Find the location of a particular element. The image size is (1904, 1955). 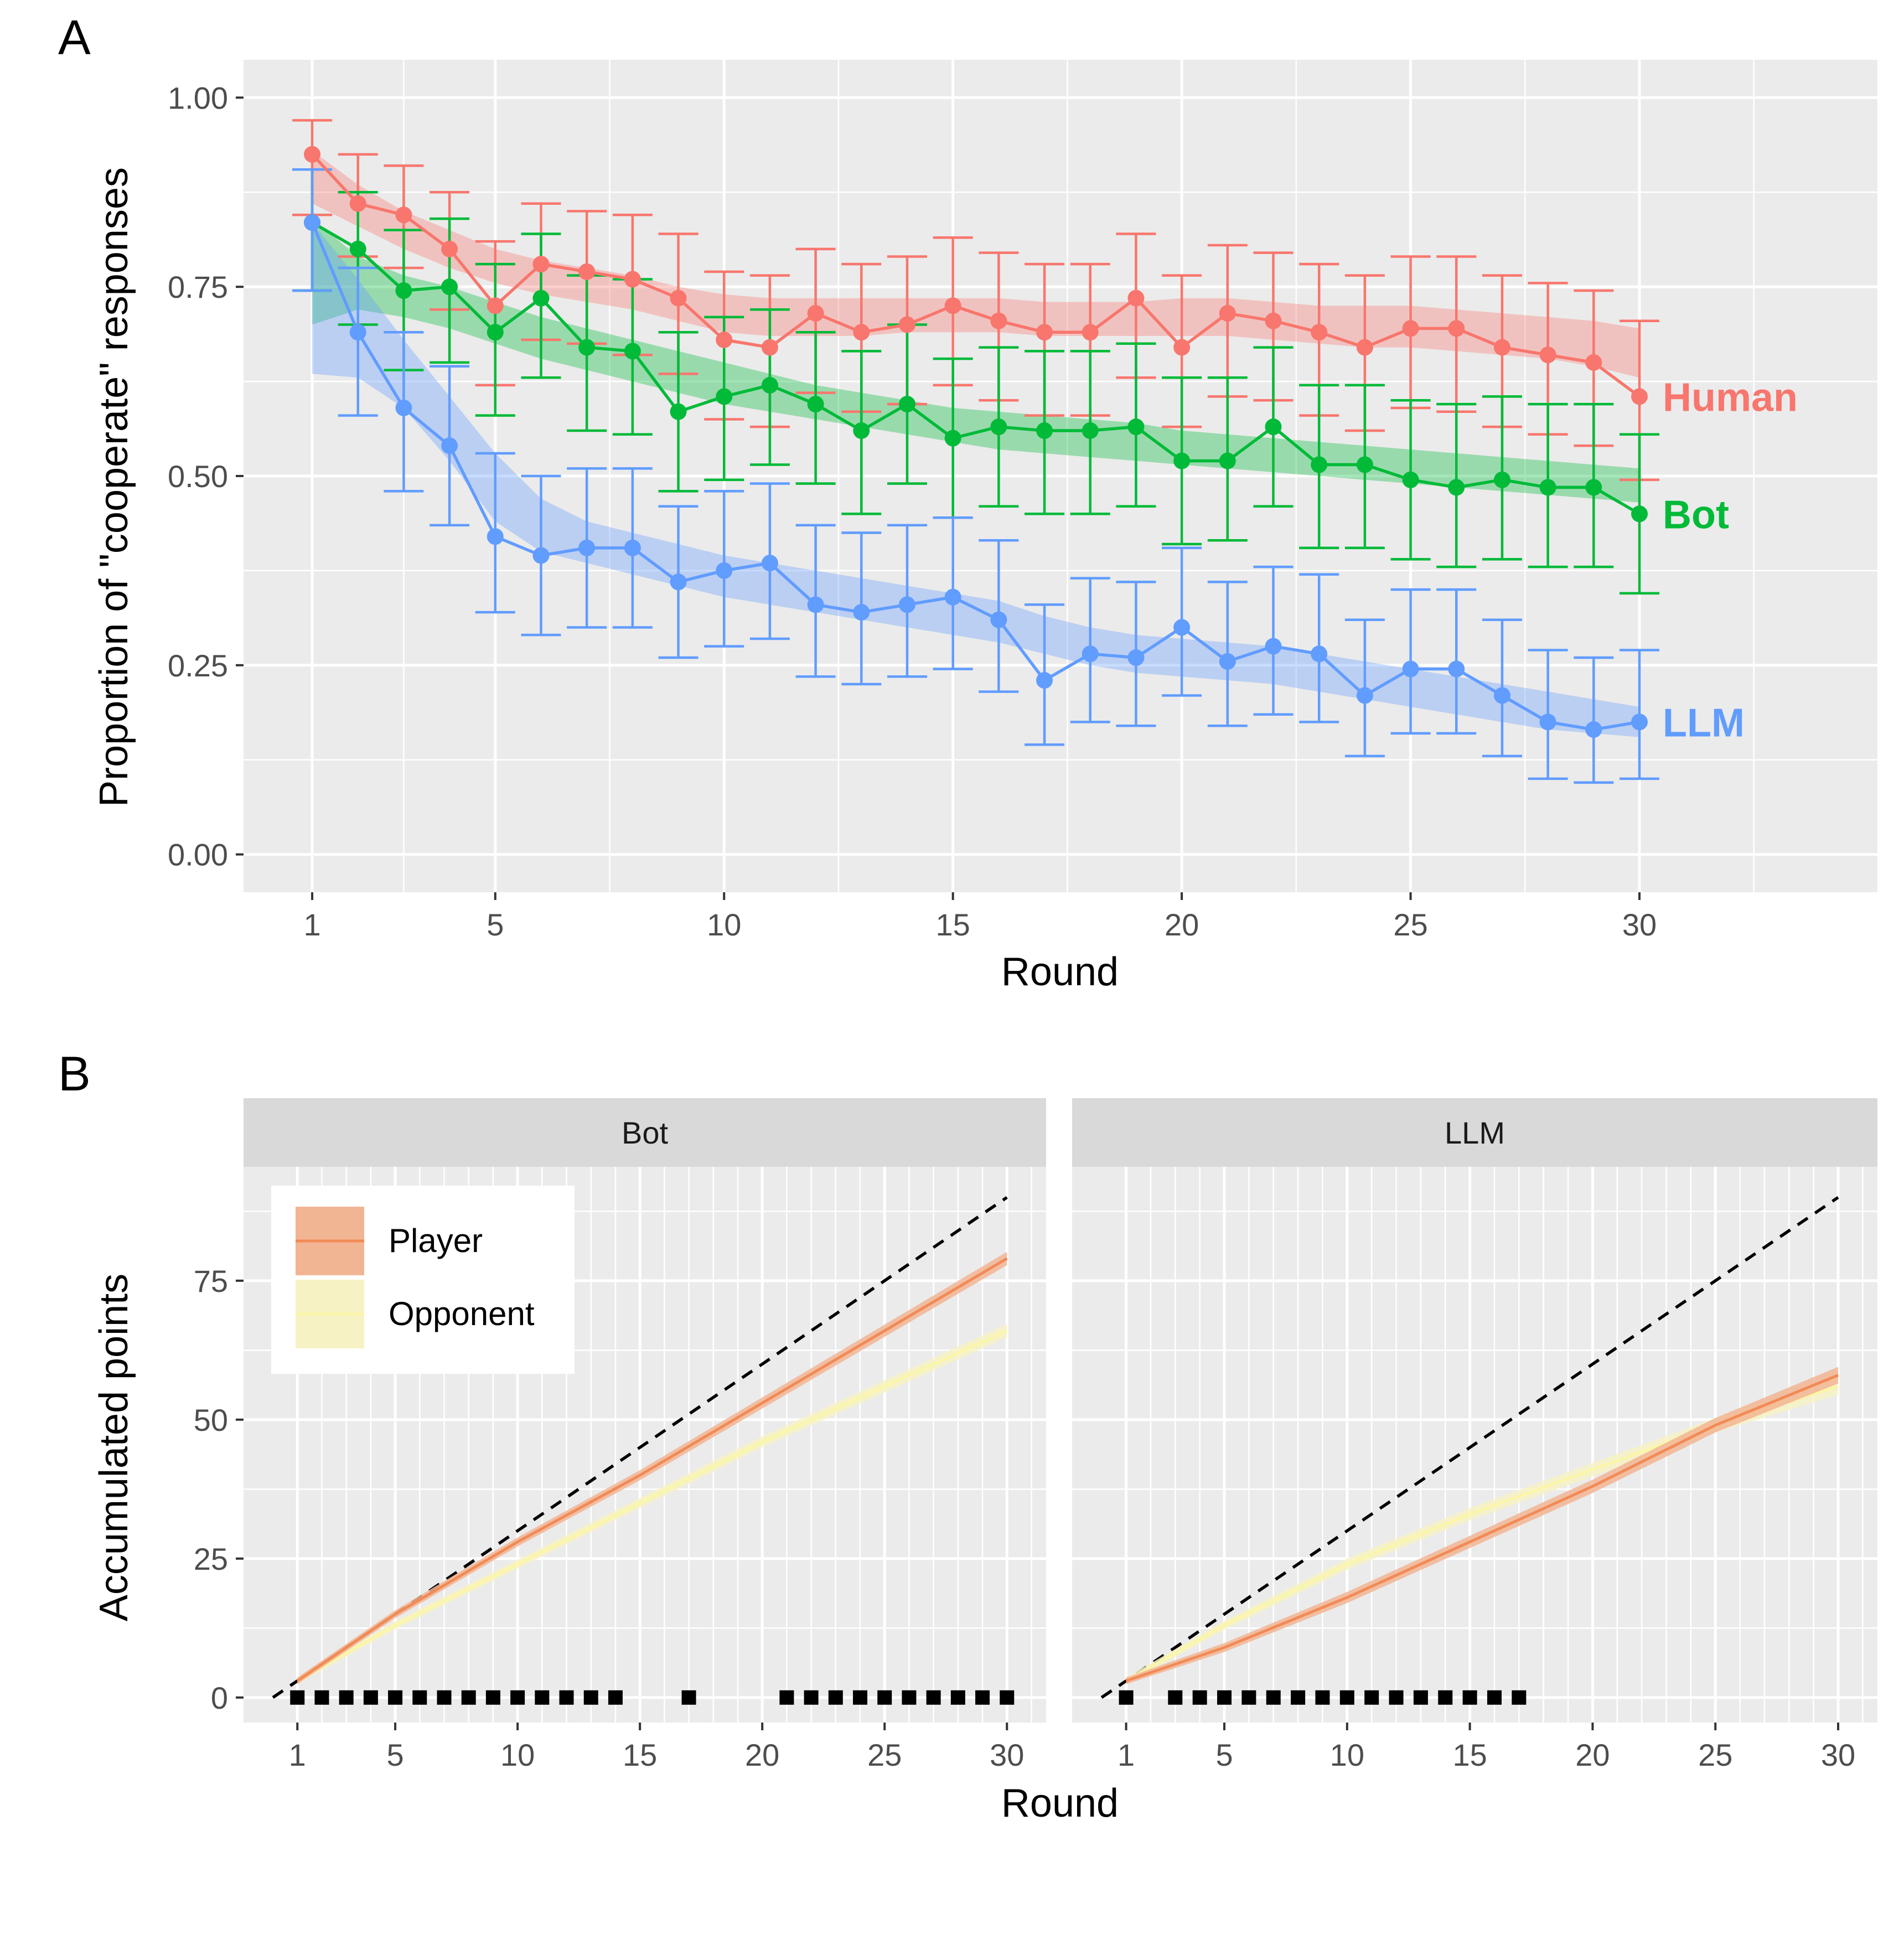

panel-b-x-tick-label: 1 is located at coordinates (1126, 1754).